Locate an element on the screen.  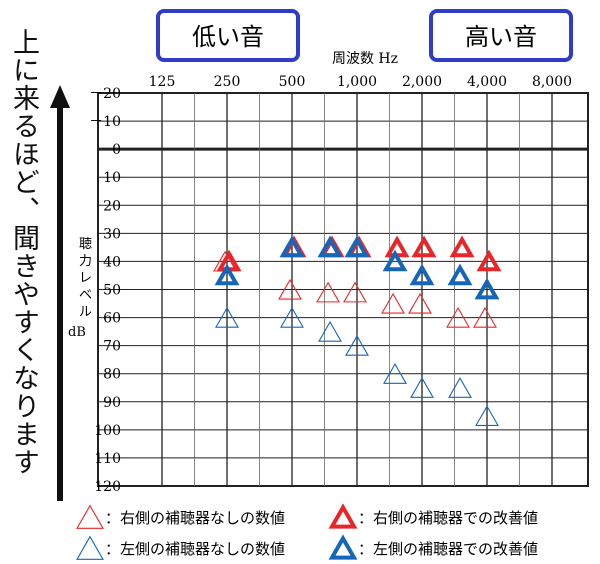
y-tick-label: 70 is located at coordinates (112, 347).